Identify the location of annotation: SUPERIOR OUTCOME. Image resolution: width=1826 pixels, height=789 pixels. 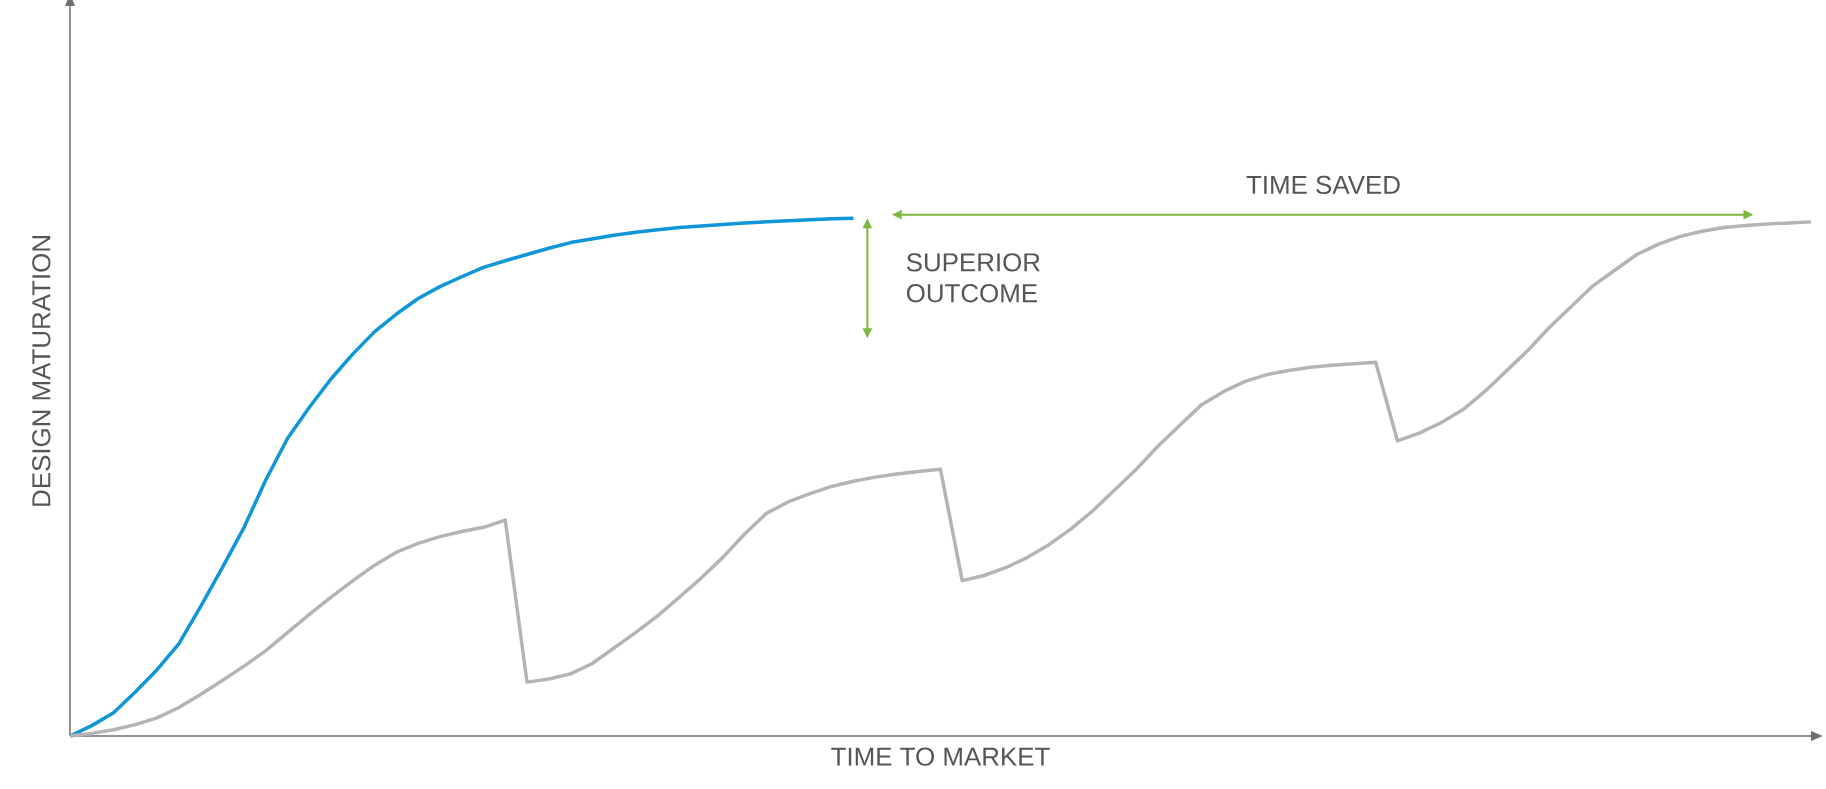
(973, 278).